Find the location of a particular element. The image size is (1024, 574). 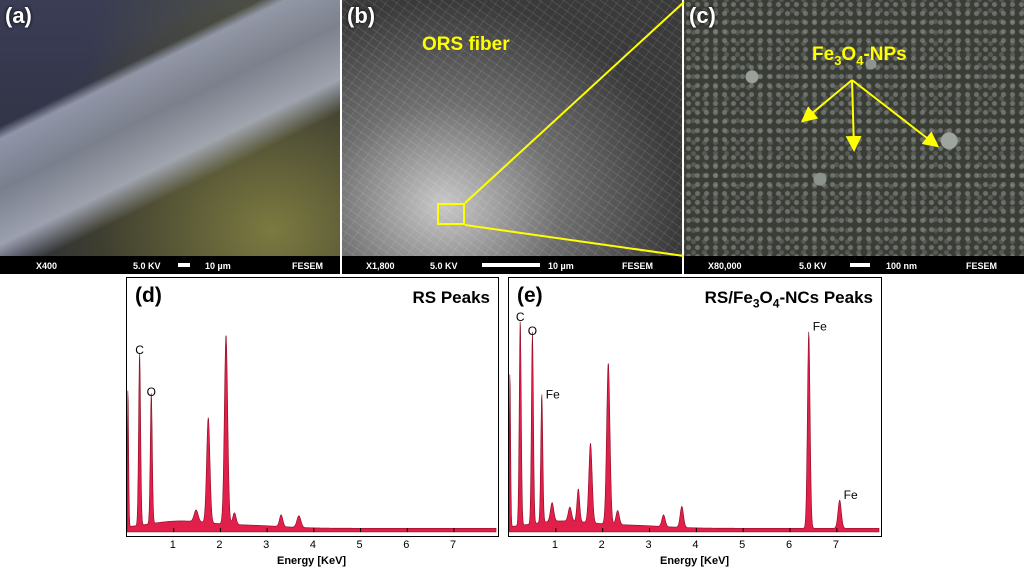

x-tick-label-d-5: 5 is located at coordinates (359, 545).